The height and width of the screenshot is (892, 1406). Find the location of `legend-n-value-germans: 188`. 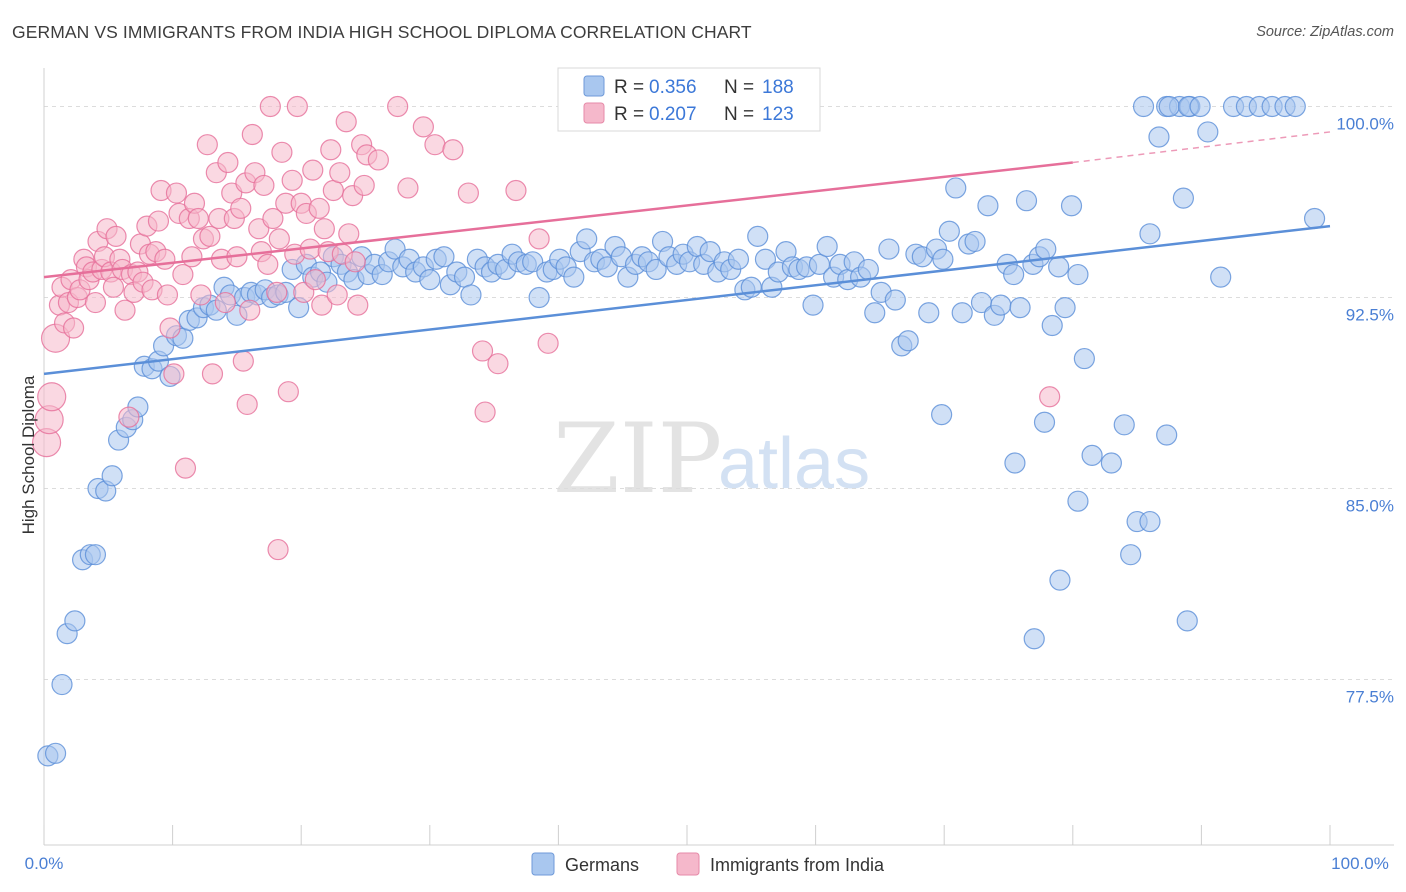

legend-n-value-germans: 188 is located at coordinates (778, 87).